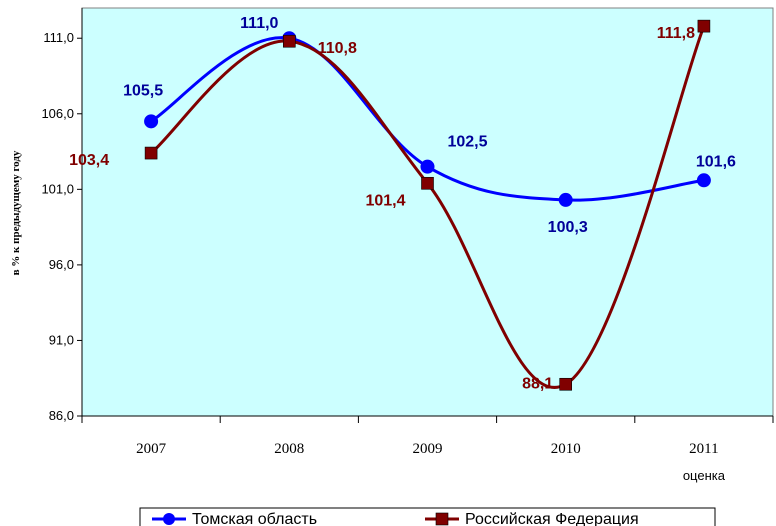  What do you see at coordinates (716, 161) in the screenshot?
I see `data-label: 101,6` at bounding box center [716, 161].